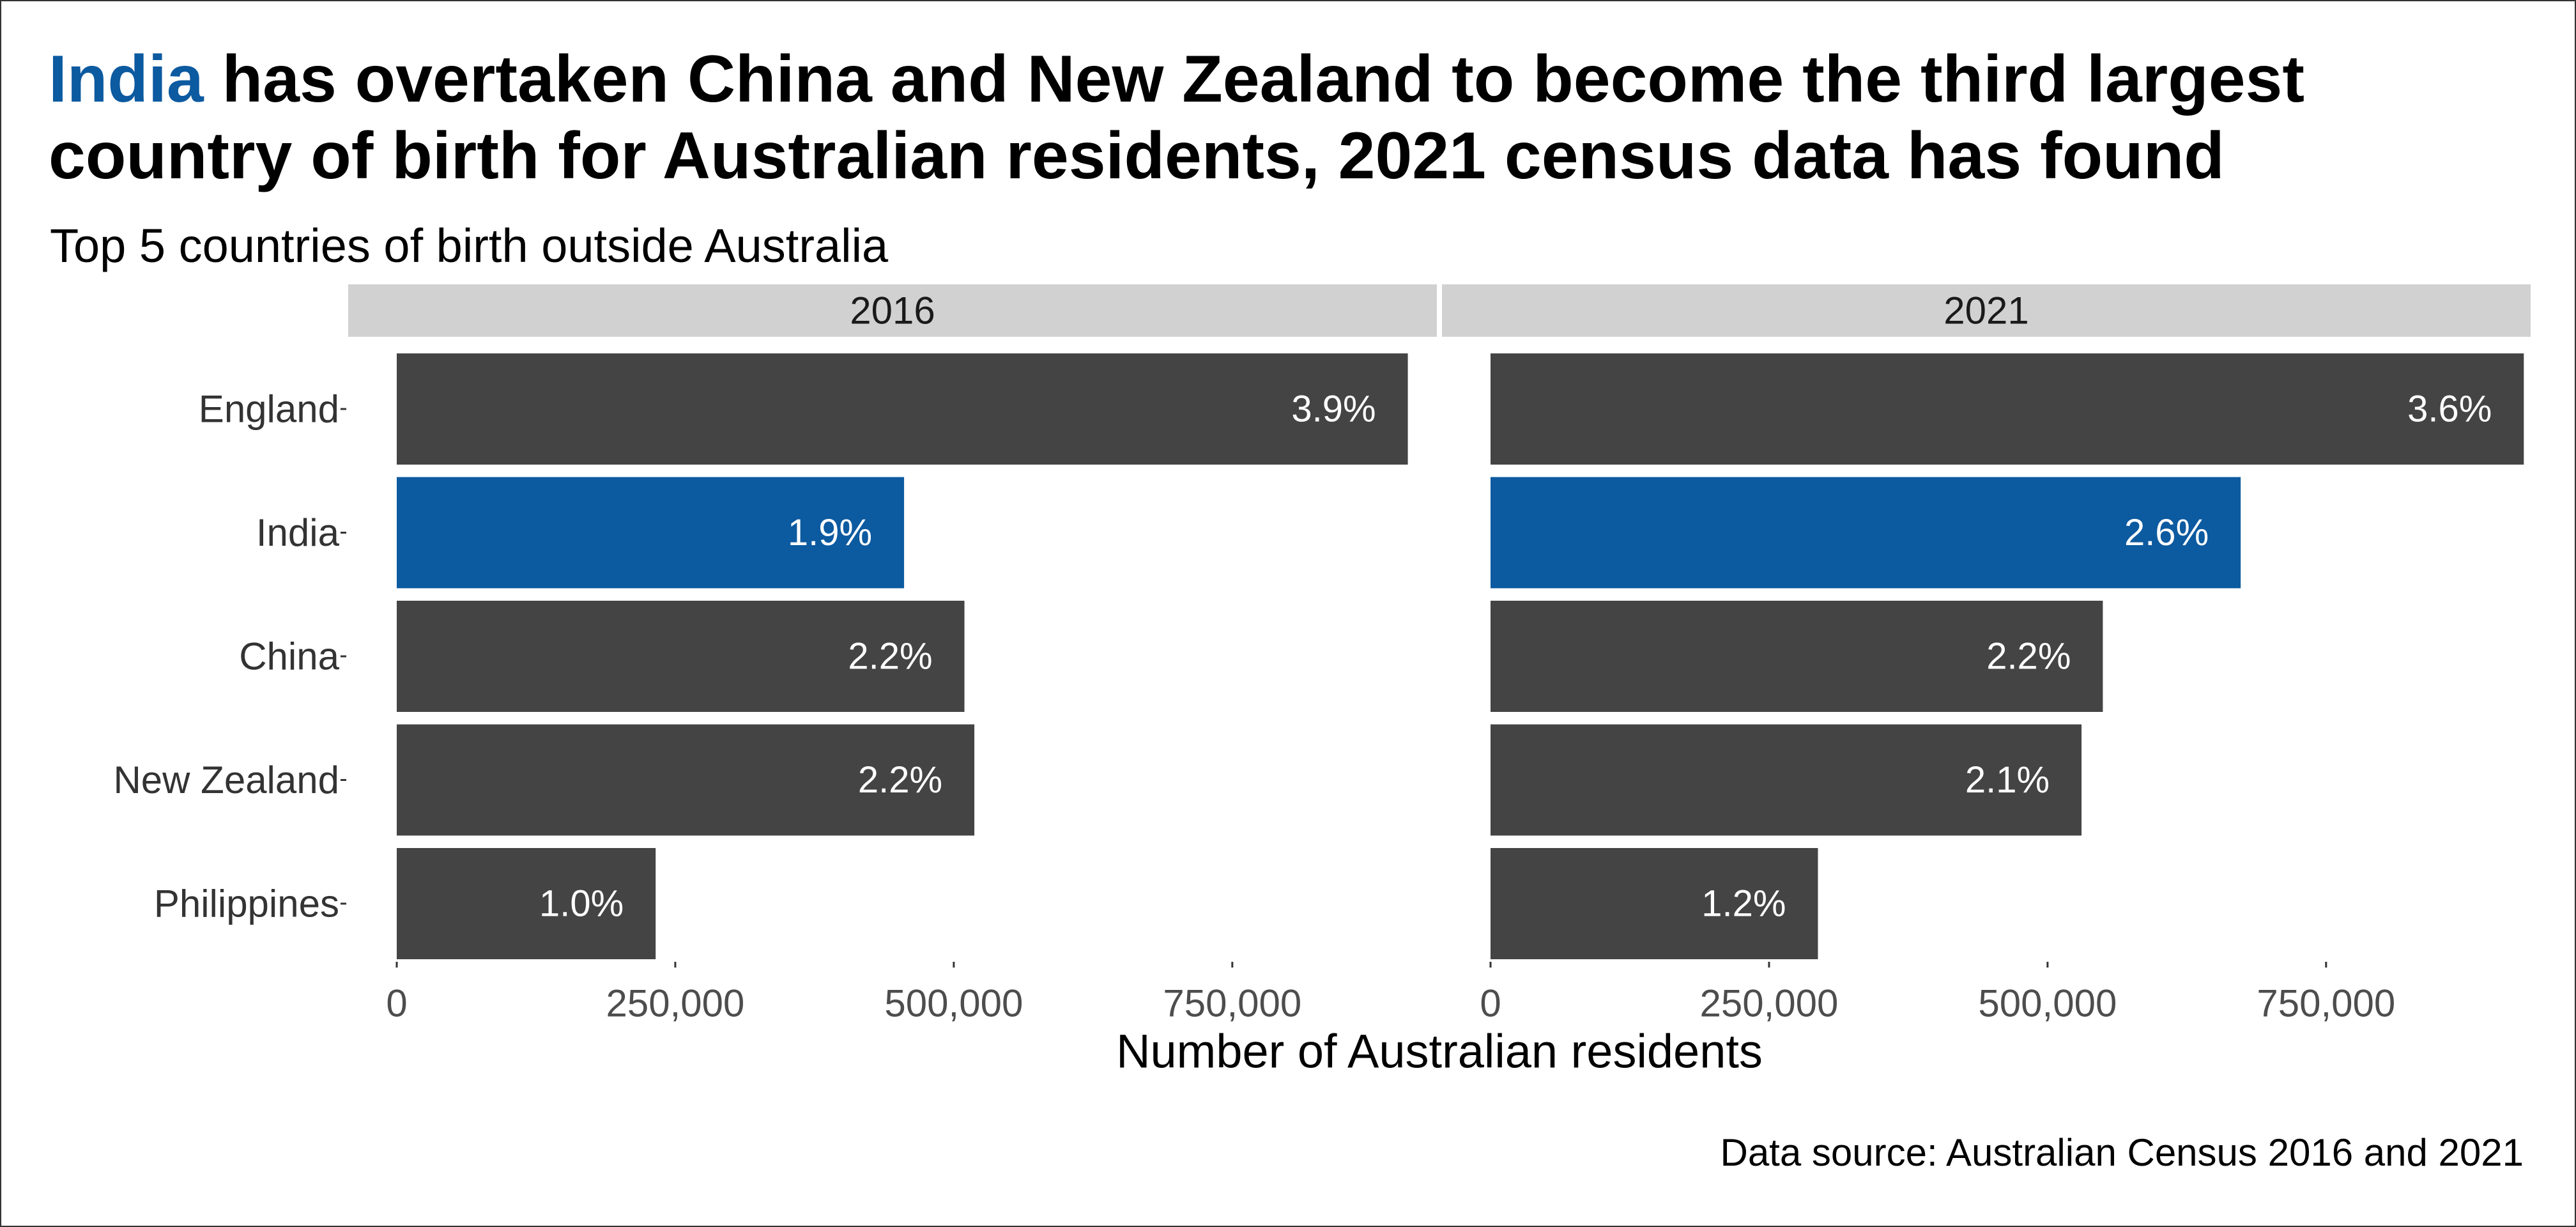  Describe the element at coordinates (953, 1003) in the screenshot. I see `x-tick-label-2016-2: 500,000` at that location.